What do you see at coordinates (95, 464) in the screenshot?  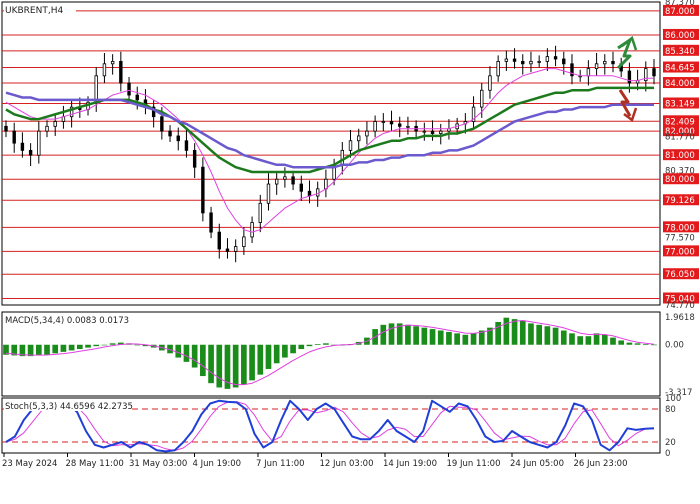 I see `x-axis-label: 28 May 11:00` at bounding box center [95, 464].